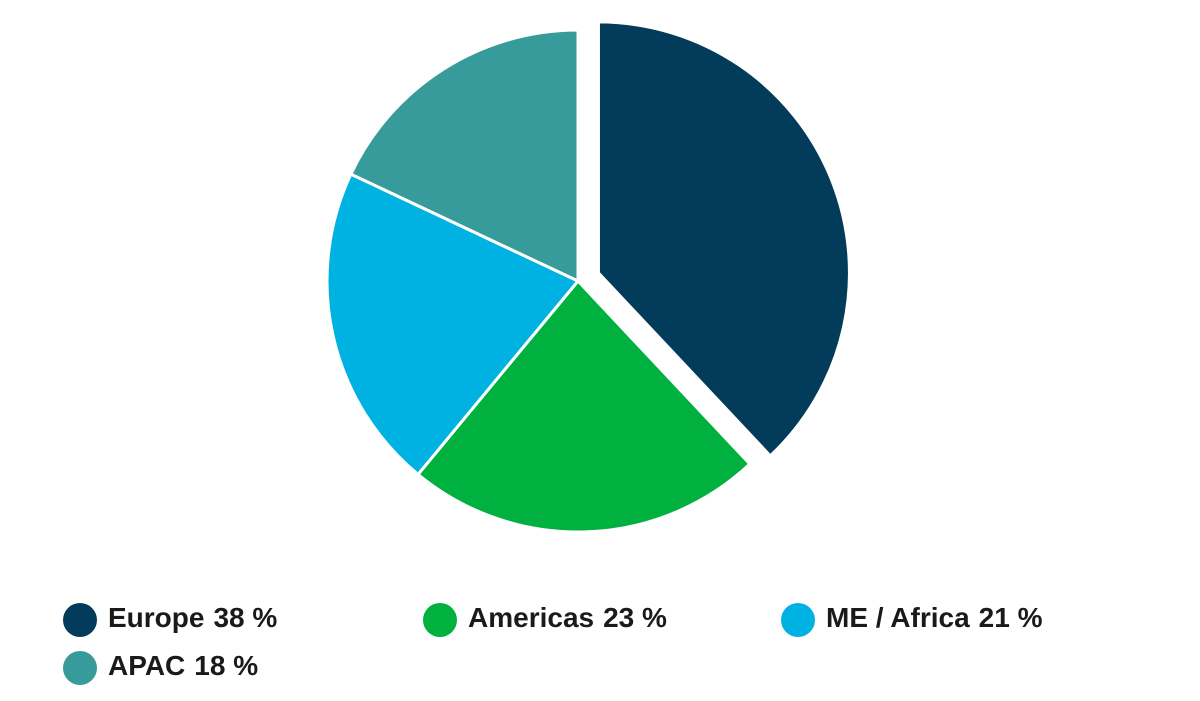 This screenshot has height=701, width=1200. I want to click on legend-name: Europe, so click(156, 617).